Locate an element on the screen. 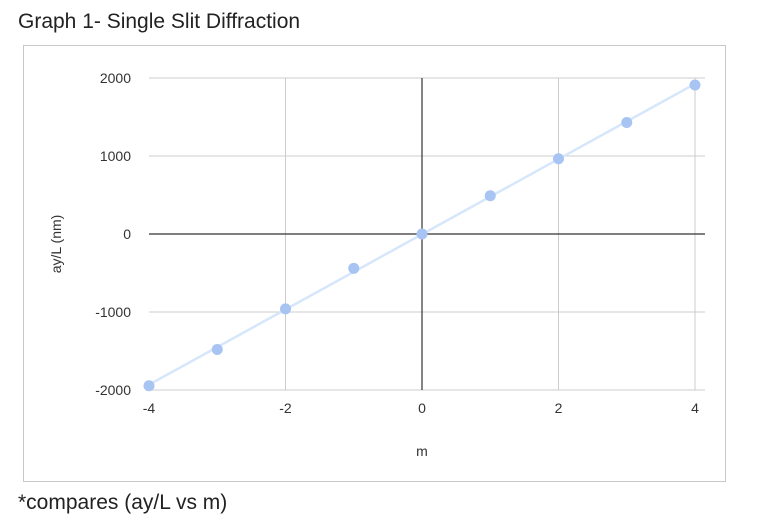 The height and width of the screenshot is (523, 765). y-tick-label: -1000 is located at coordinates (113, 312).